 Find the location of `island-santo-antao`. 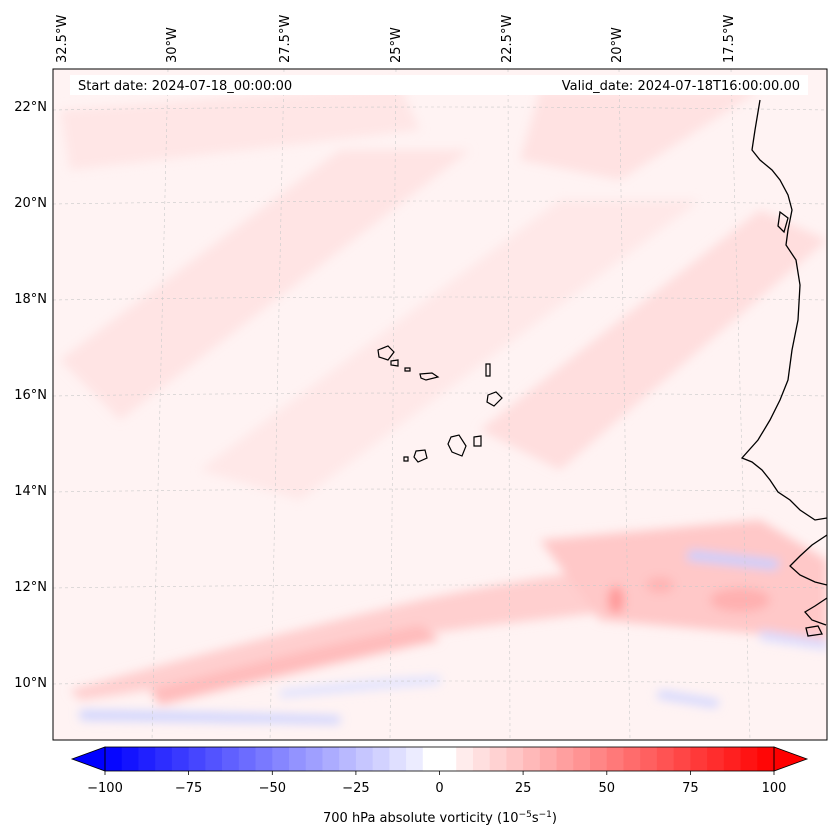

island-santo-antao is located at coordinates (386, 353).